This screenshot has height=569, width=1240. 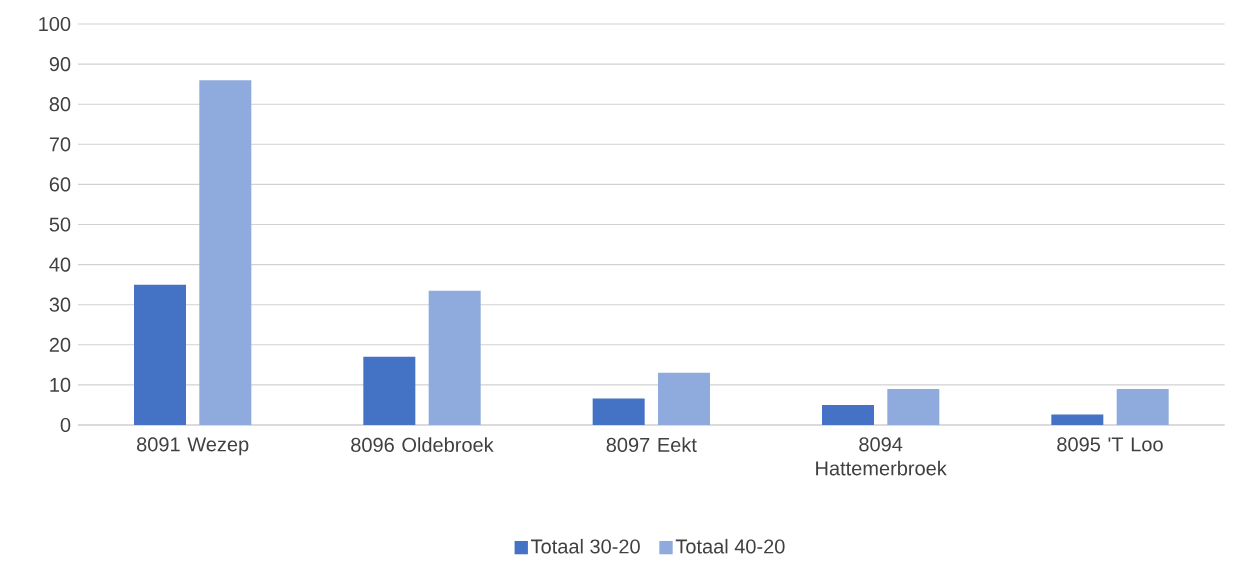 I want to click on y-tick-label: 70, so click(x=60, y=144).